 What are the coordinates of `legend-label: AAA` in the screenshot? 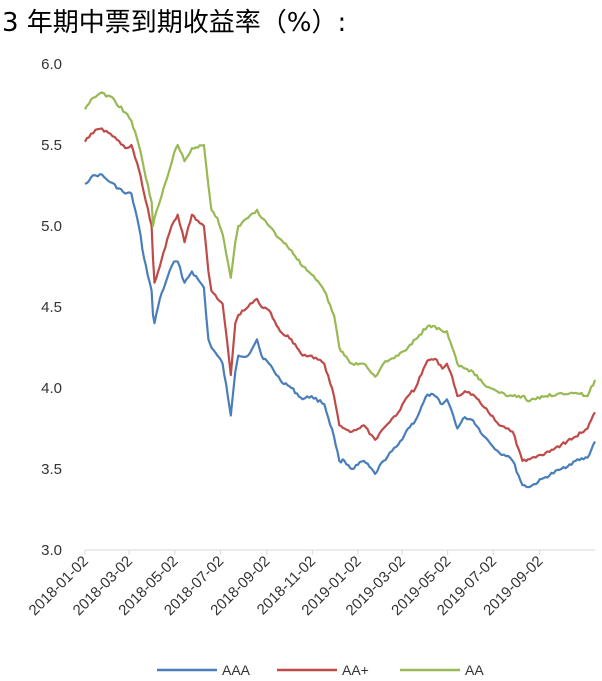 It's located at (236, 670).